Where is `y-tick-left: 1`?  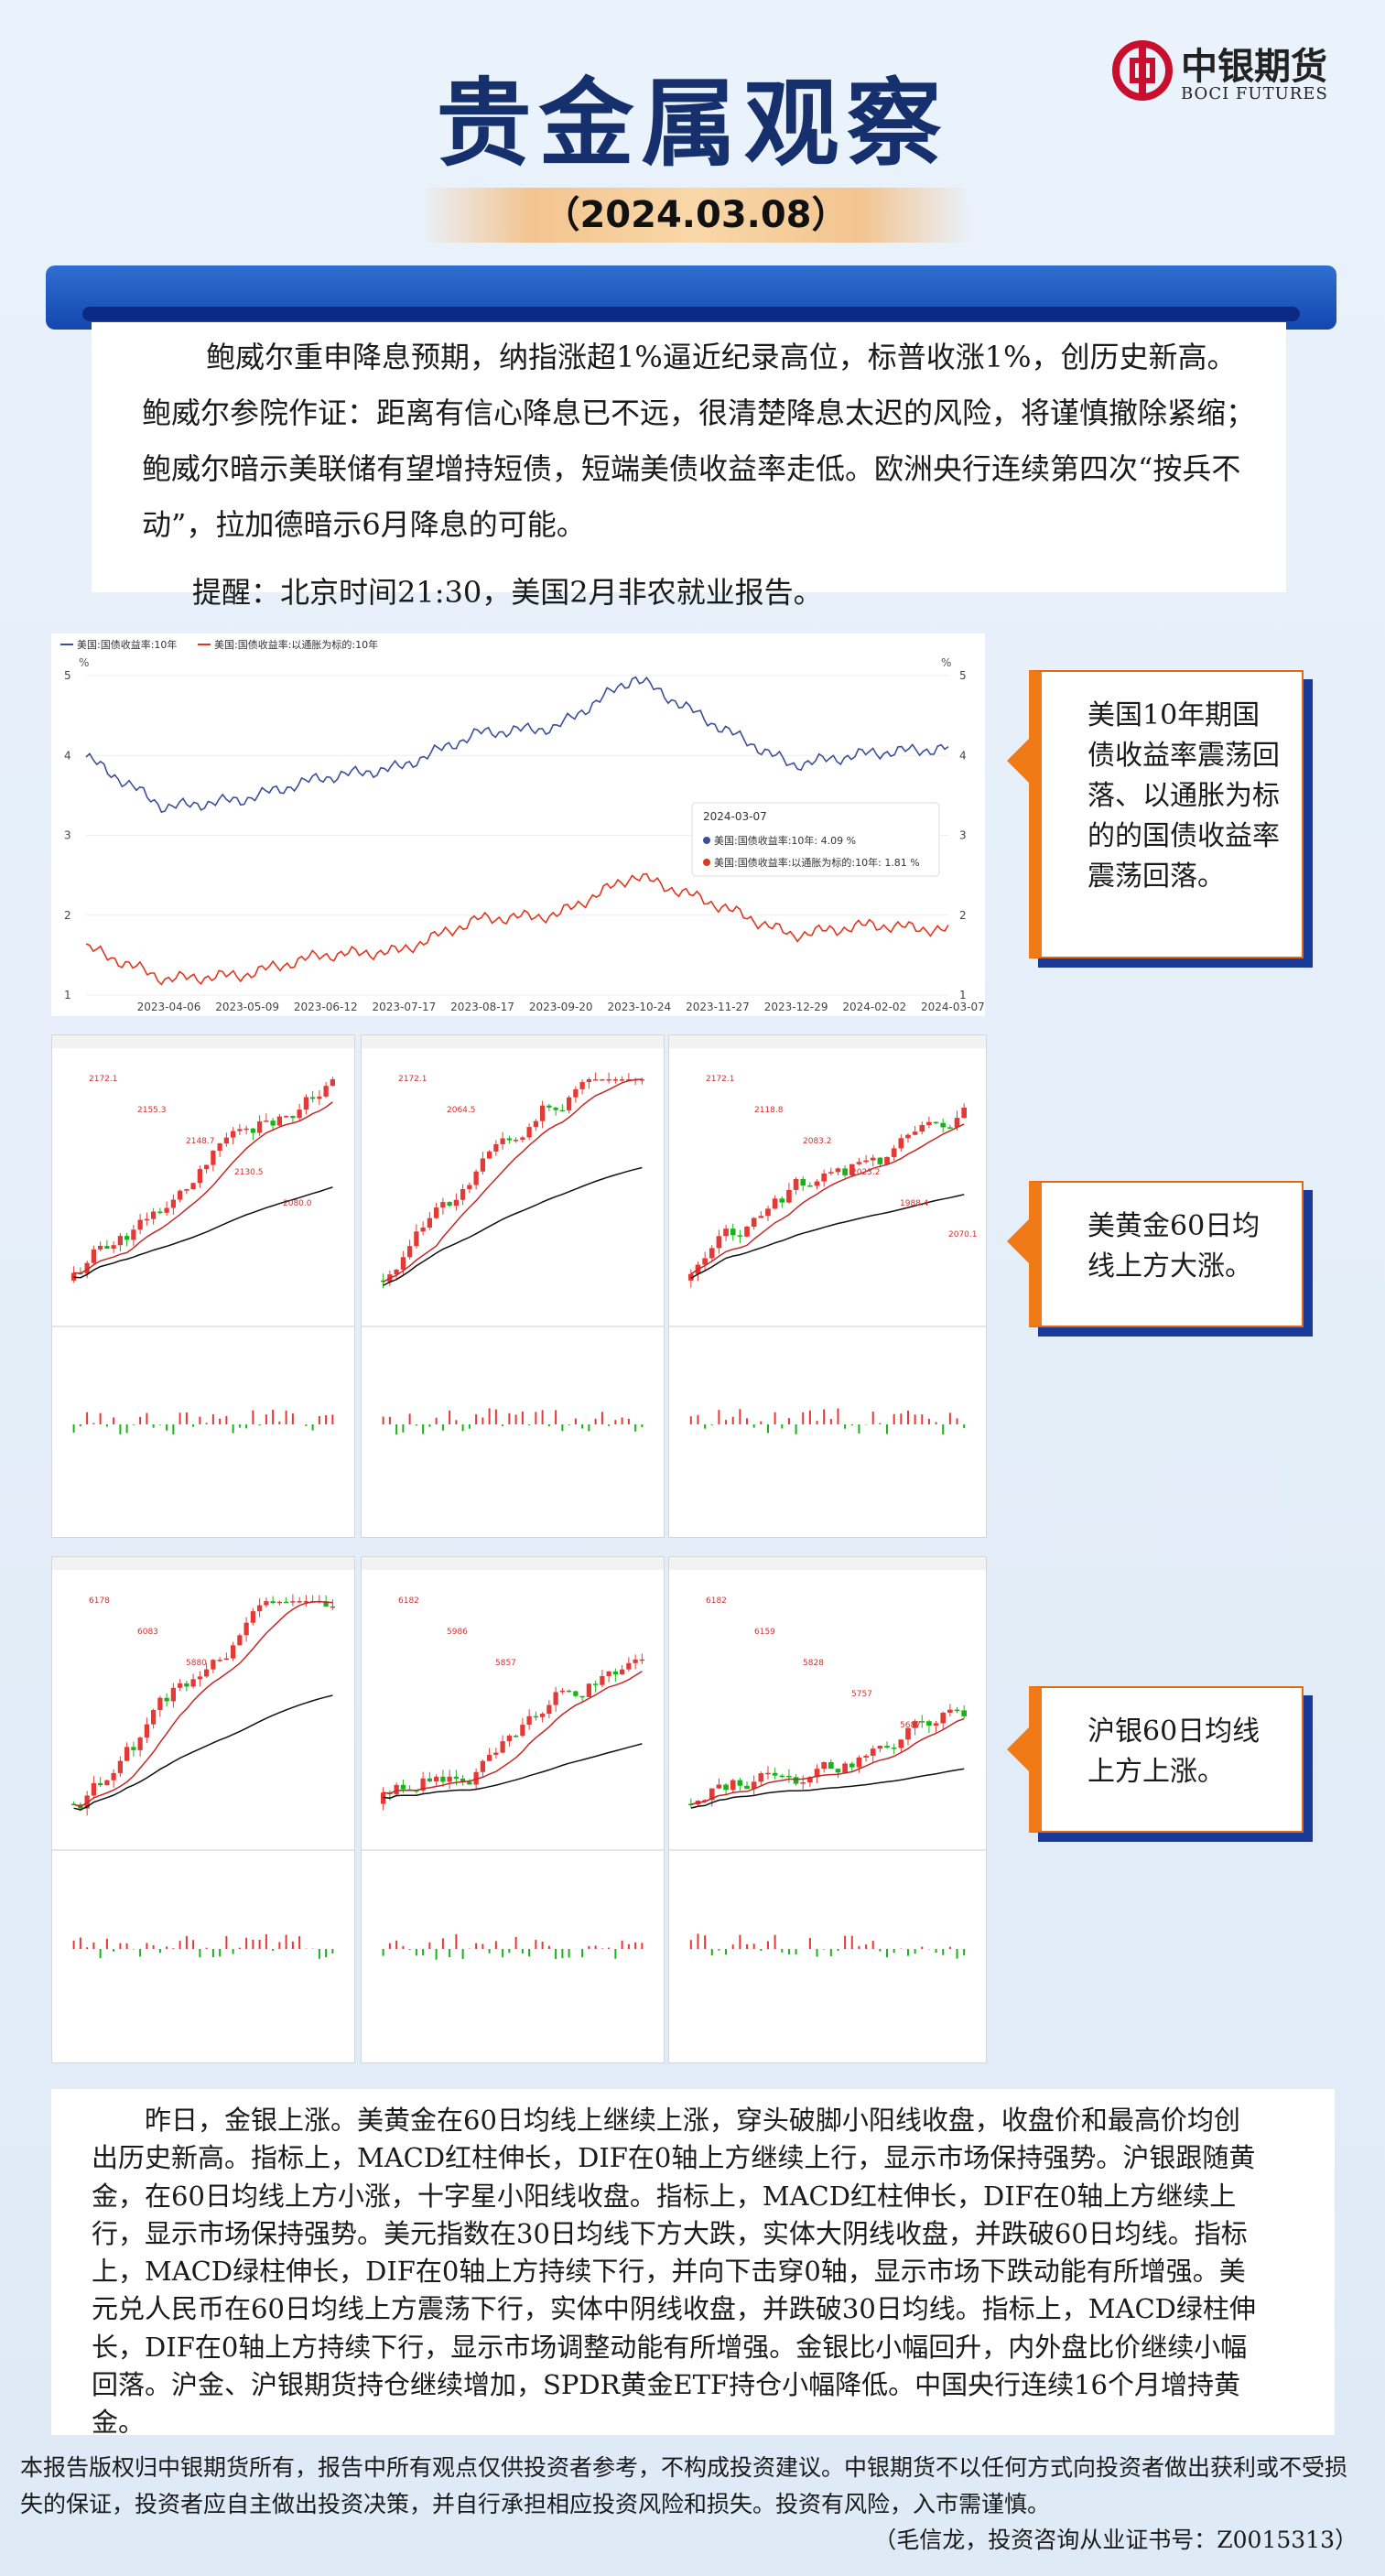
y-tick-left: 1 is located at coordinates (67, 995).